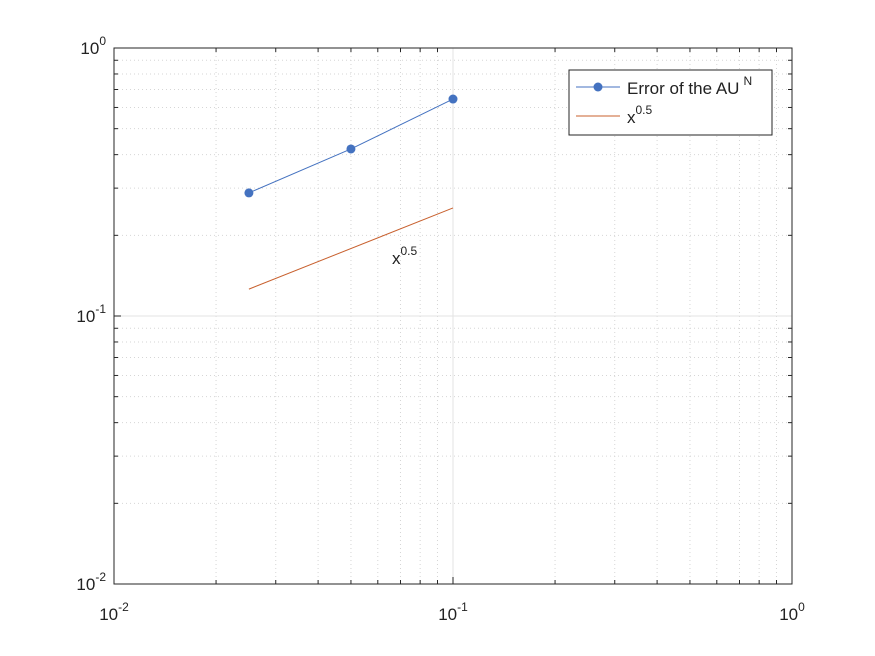 Image resolution: width=875 pixels, height=656 pixels. I want to click on legend-box, so click(670, 102).